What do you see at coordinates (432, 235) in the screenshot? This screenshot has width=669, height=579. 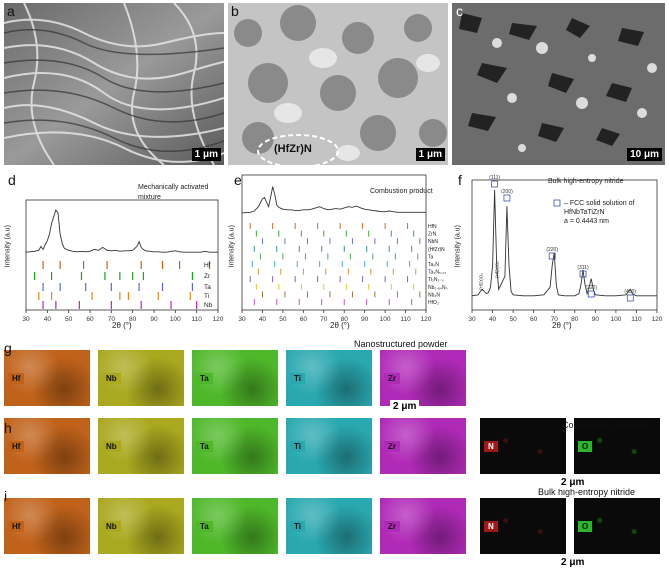 I see `legend-entry-e: ZrN` at bounding box center [432, 235].